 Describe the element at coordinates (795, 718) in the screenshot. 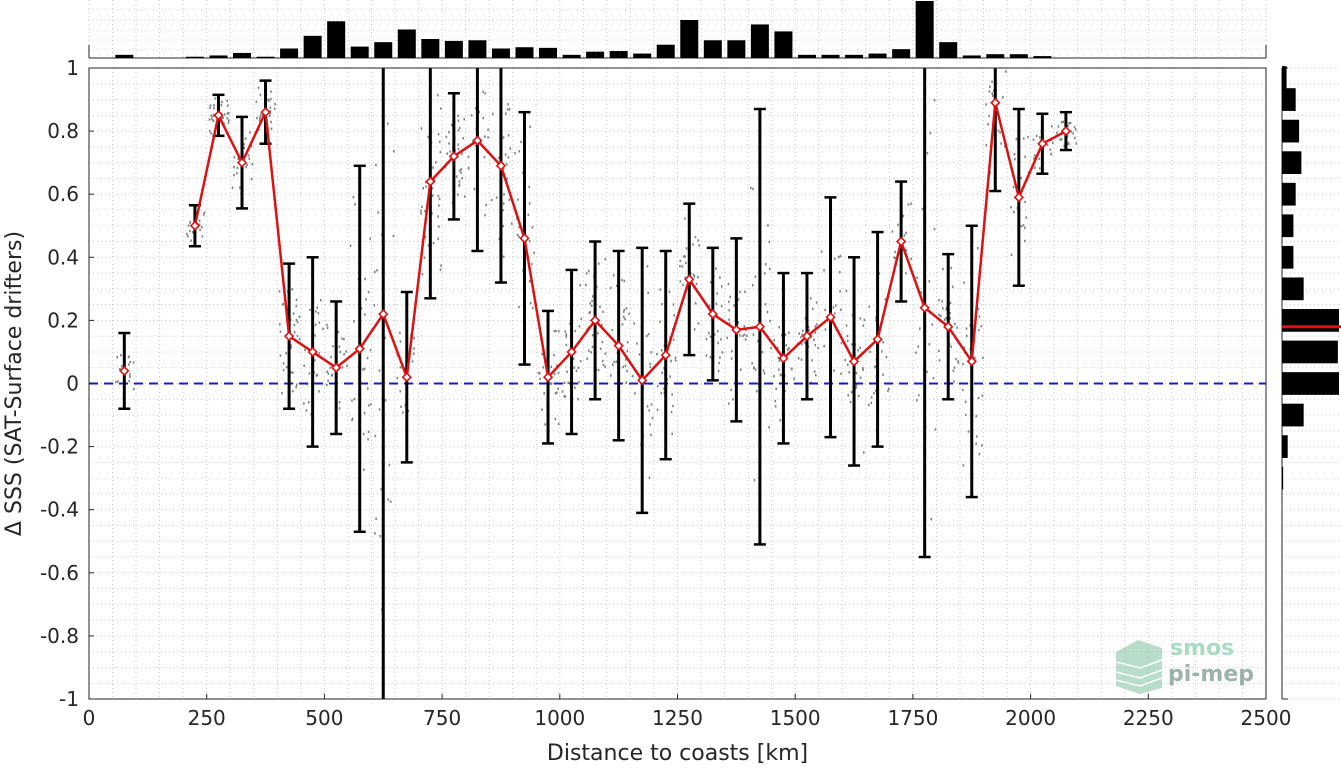

I see `x-tick-label: 1500` at that location.